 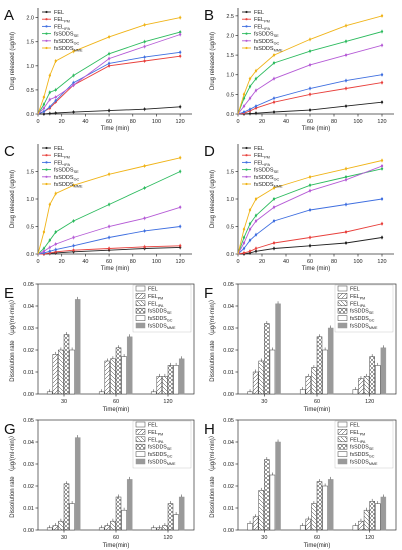 What do you see at coordinates (116, 546) in the screenshot?
I see `x-axis-label: Time(min)` at bounding box center [116, 546].